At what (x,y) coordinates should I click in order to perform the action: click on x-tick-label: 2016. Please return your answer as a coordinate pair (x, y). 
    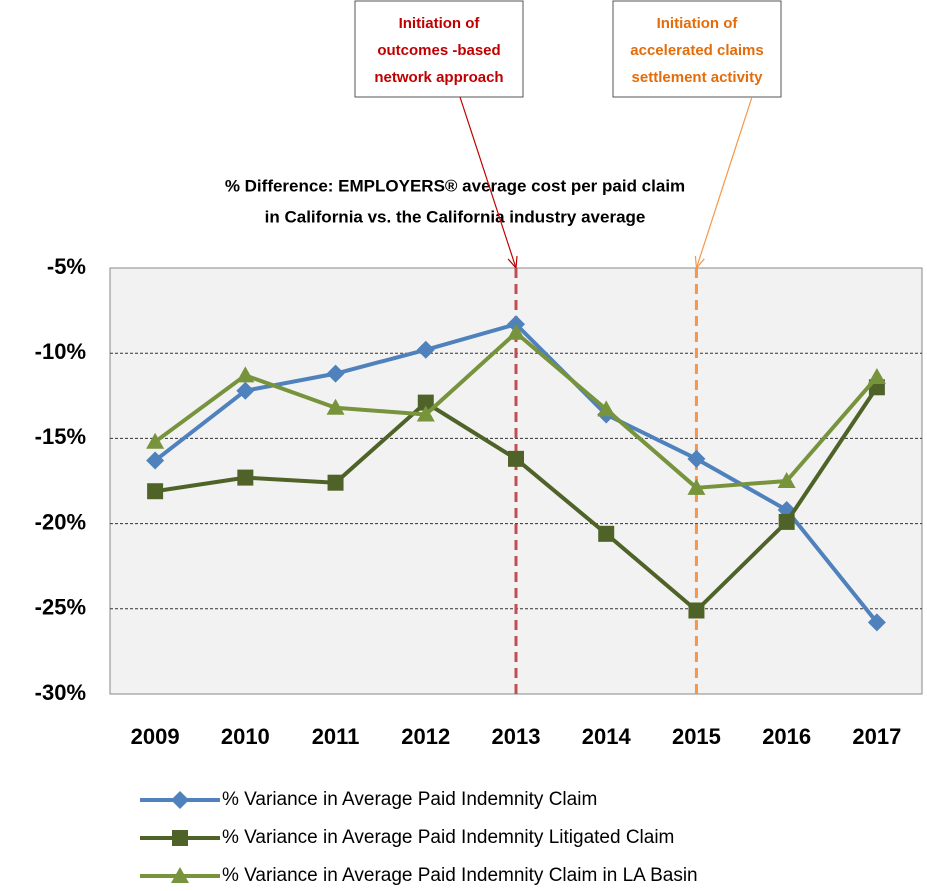
    Looking at the image, I should click on (786, 736).